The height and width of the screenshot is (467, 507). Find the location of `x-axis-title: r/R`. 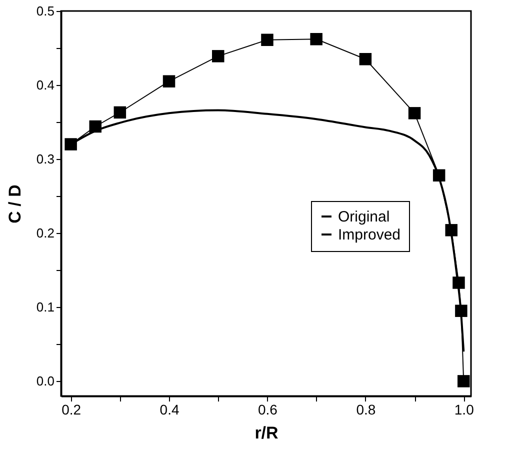

x-axis-title: r/R is located at coordinates (266, 433).